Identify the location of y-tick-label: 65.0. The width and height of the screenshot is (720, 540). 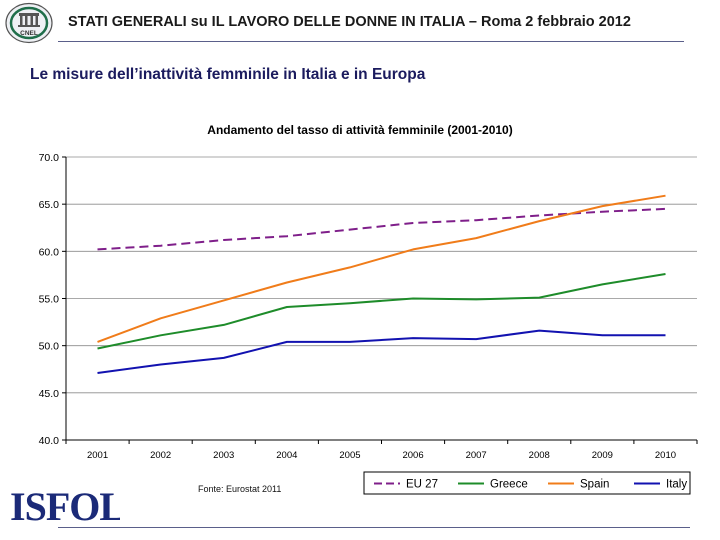
(49, 205).